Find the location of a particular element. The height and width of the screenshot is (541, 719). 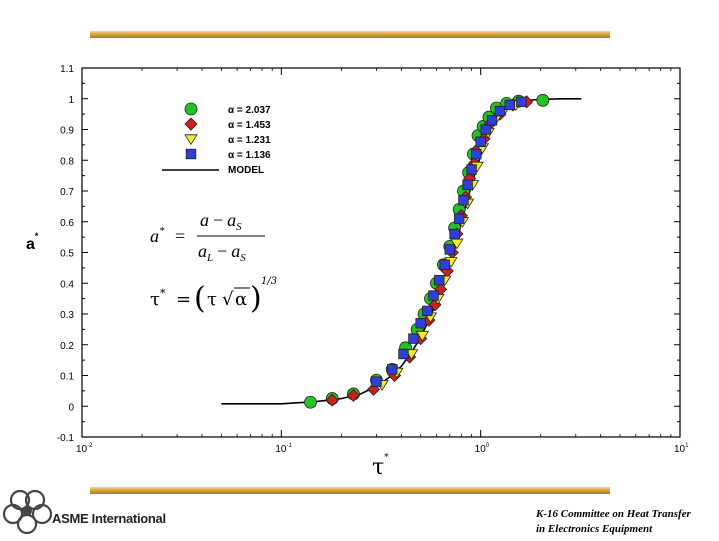

asme-logo is located at coordinates (27, 510).